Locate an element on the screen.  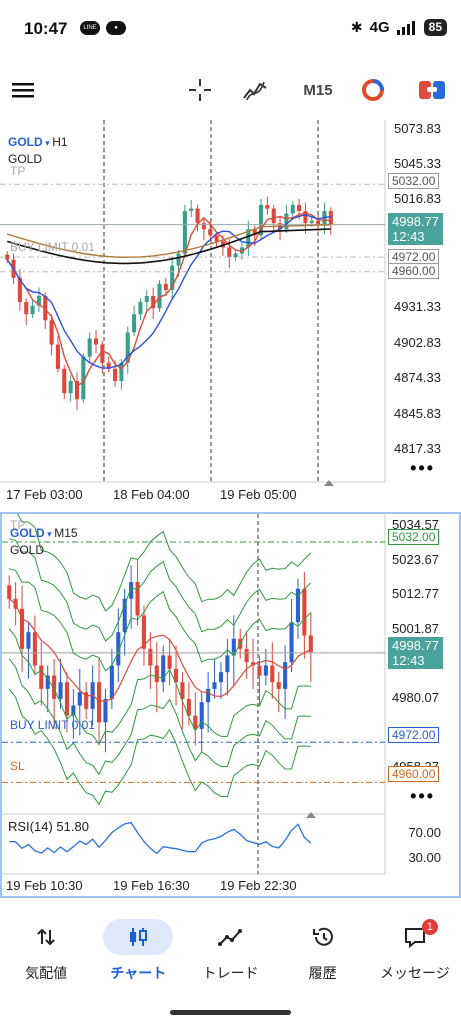
order-icon is located at coordinates (432, 90).